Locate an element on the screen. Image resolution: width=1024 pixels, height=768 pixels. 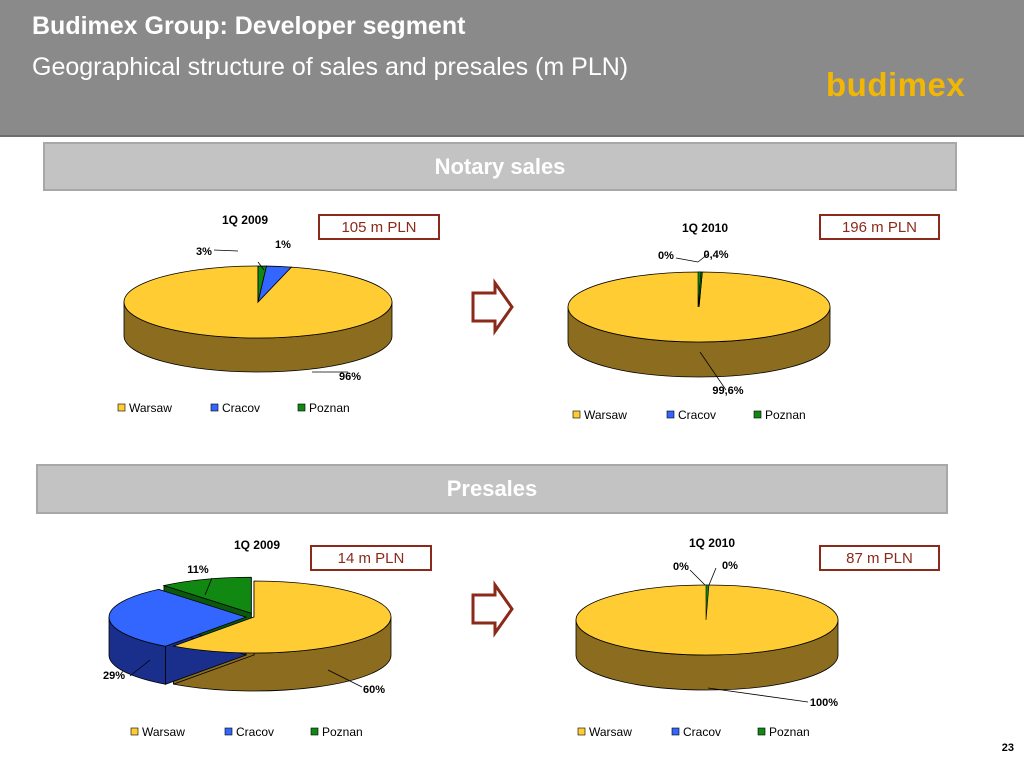
total-box-notary-1q2009: 105 m PLN is located at coordinates (379, 227).